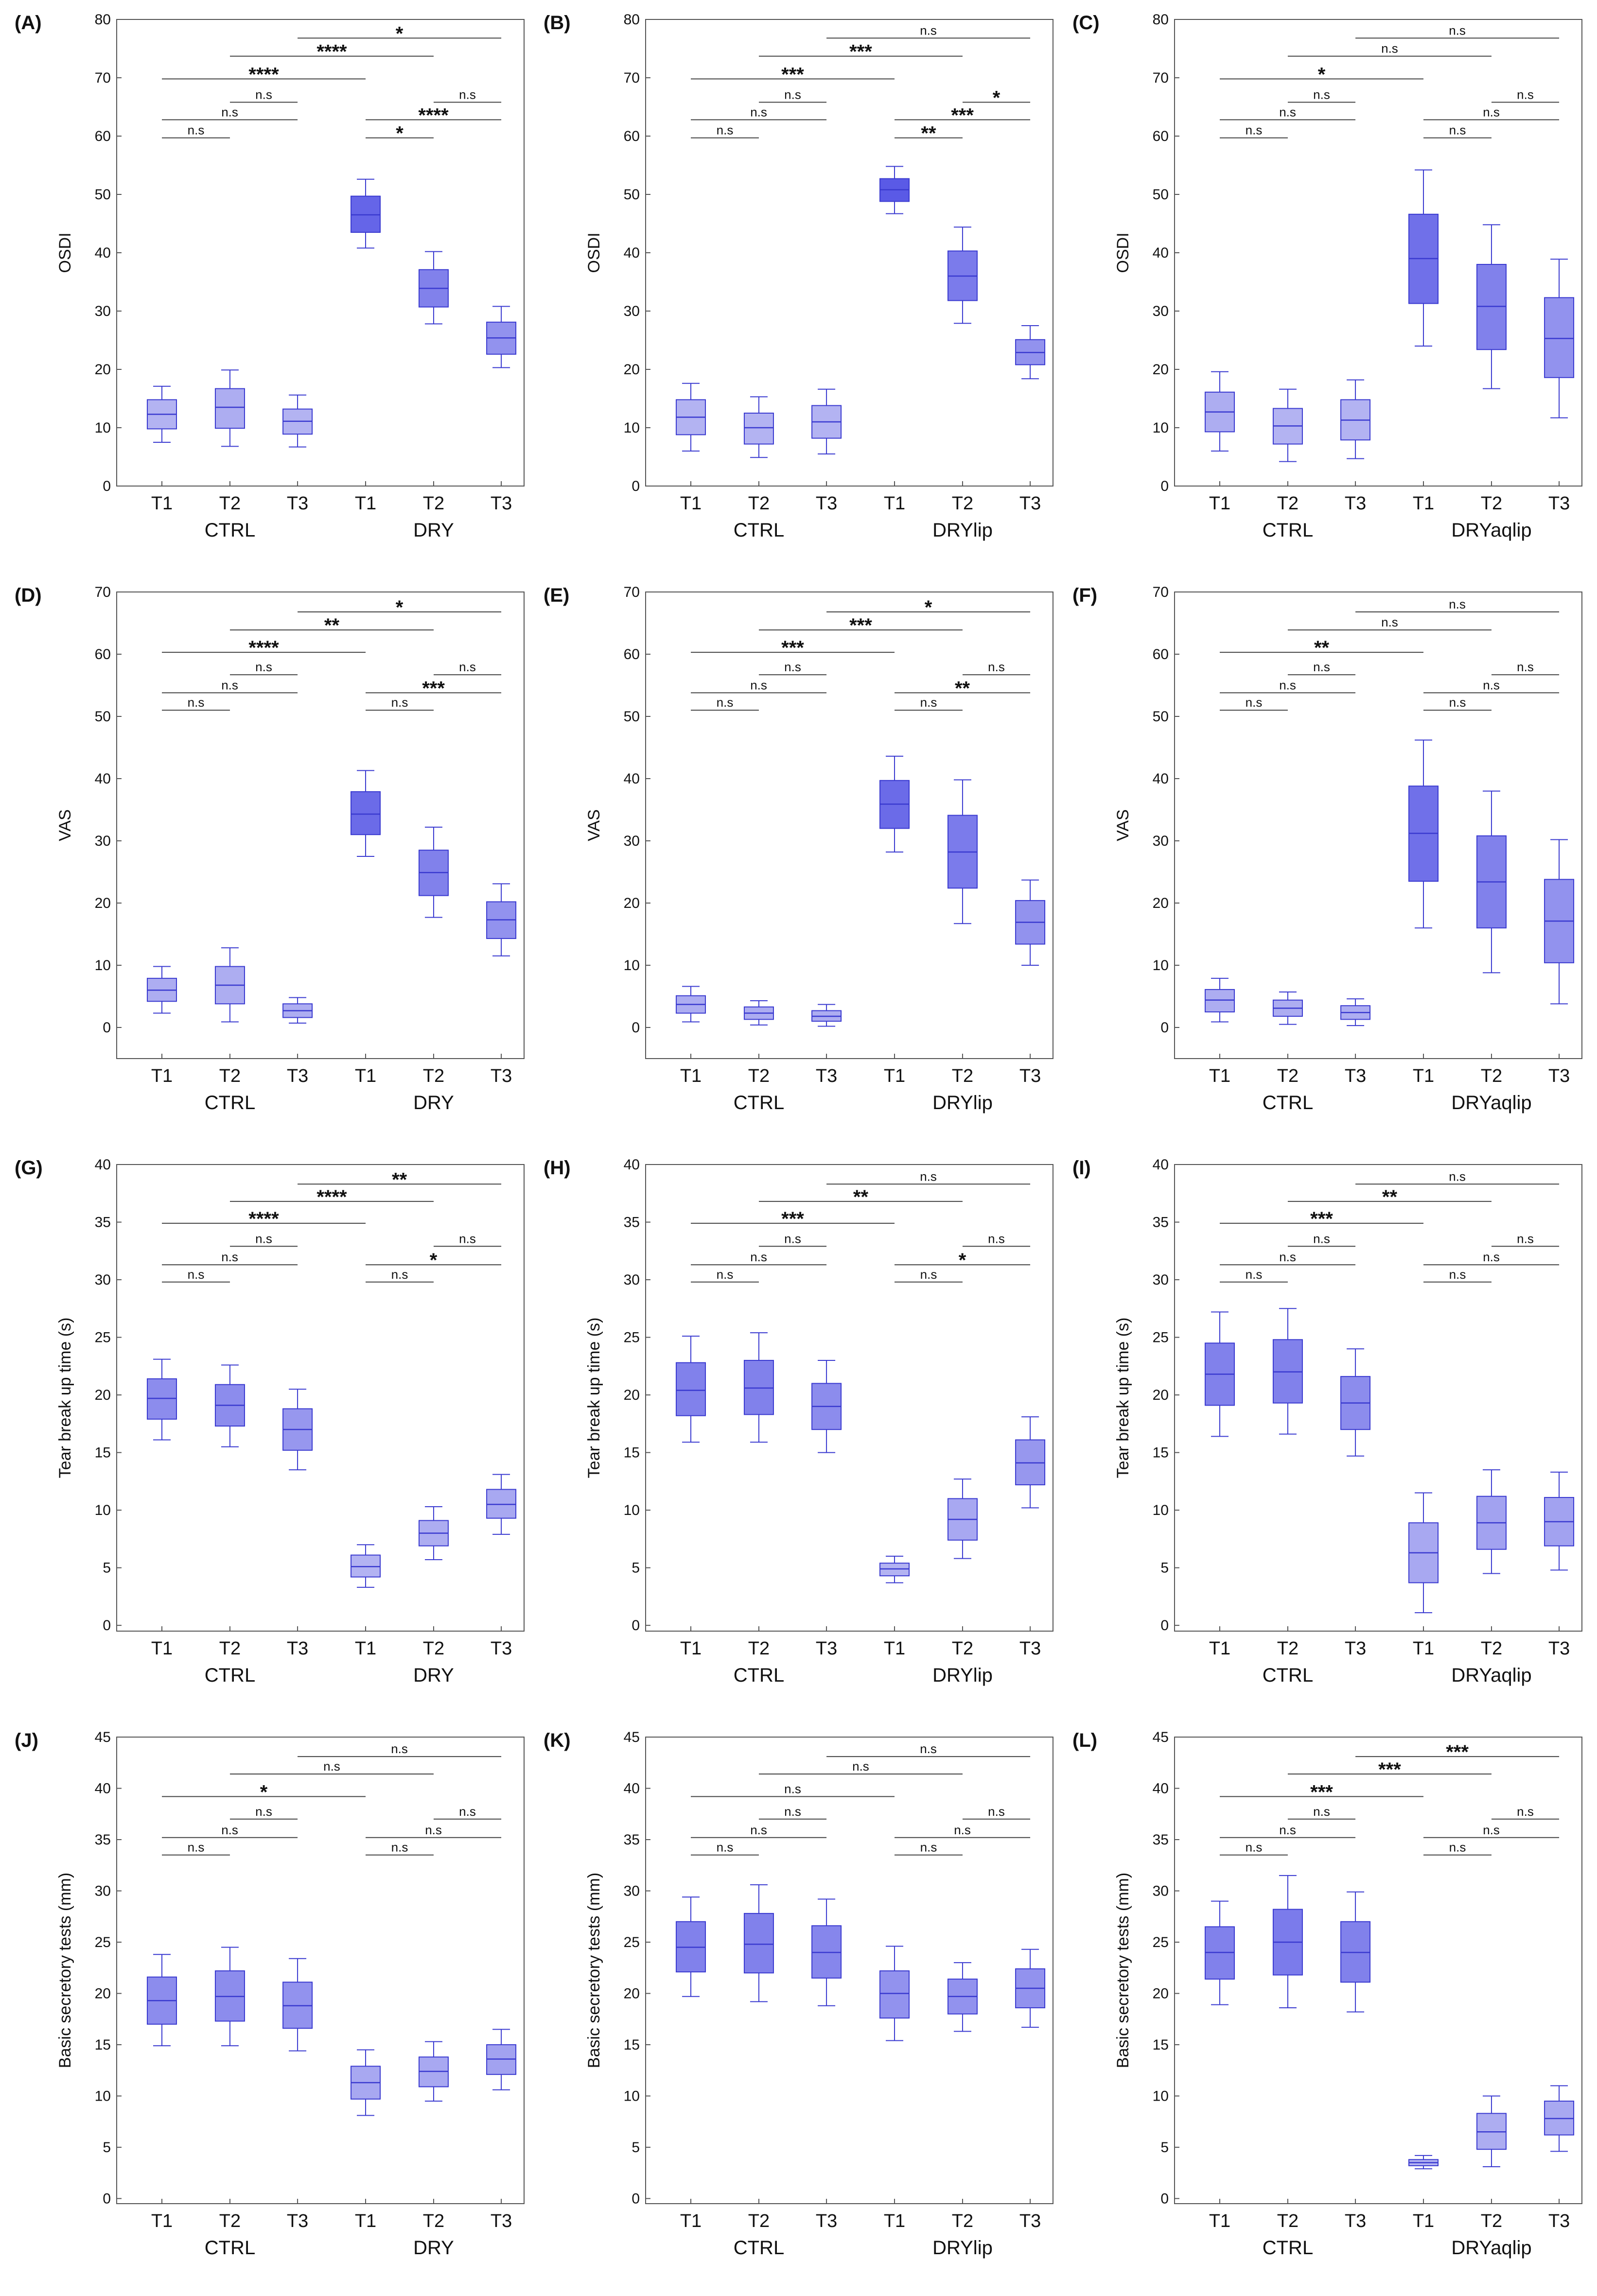 This screenshot has height=2296, width=1597. I want to click on box-dry-t2, so click(433, 2071).